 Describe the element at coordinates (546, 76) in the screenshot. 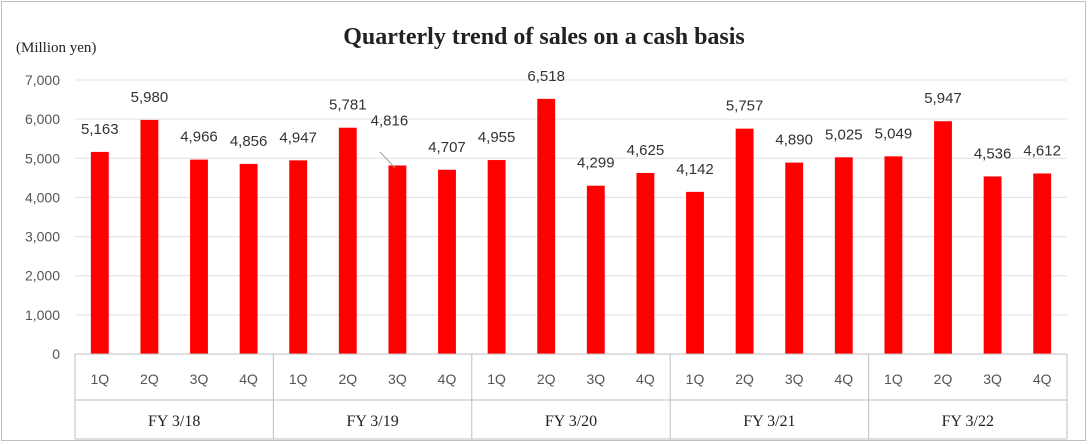

I see `data-label: 6,518` at that location.